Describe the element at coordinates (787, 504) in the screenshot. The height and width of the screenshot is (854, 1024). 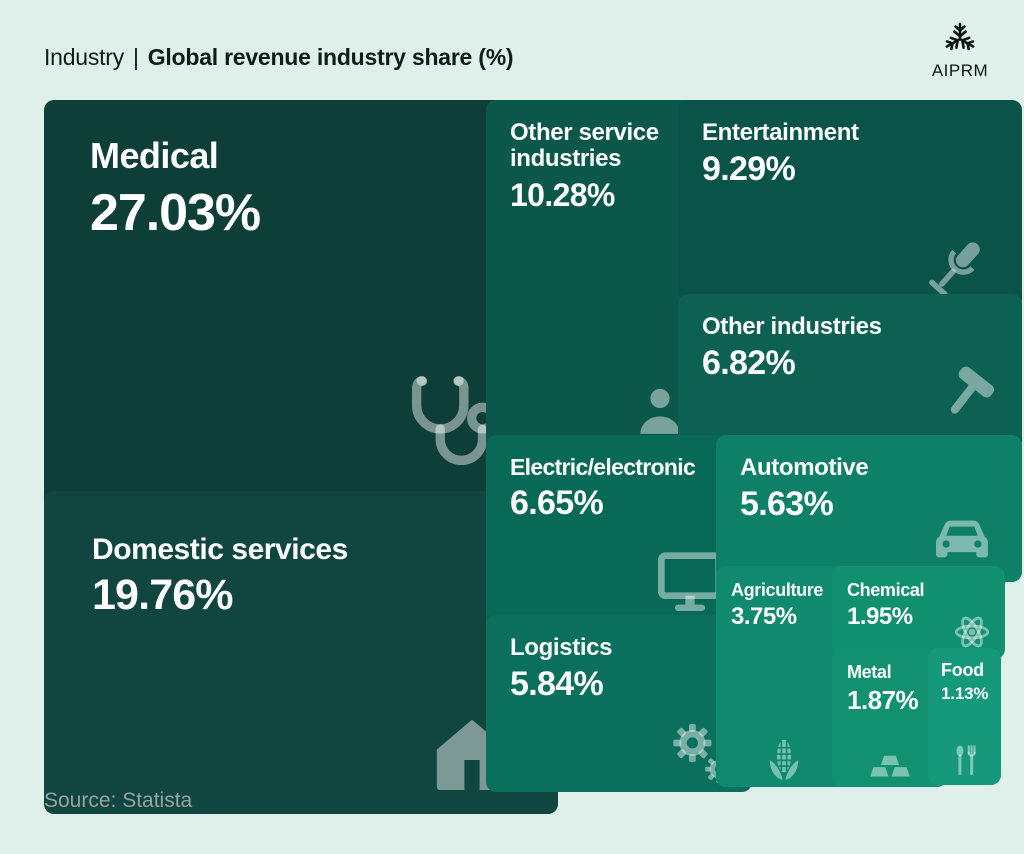
I see `tile-value: 5.63%` at that location.